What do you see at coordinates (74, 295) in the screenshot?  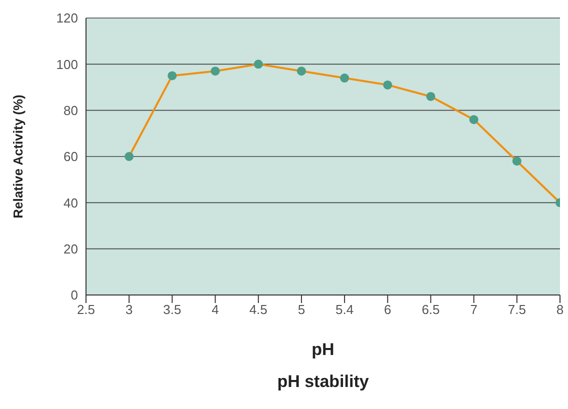 I see `y-tick-label: 0` at bounding box center [74, 295].